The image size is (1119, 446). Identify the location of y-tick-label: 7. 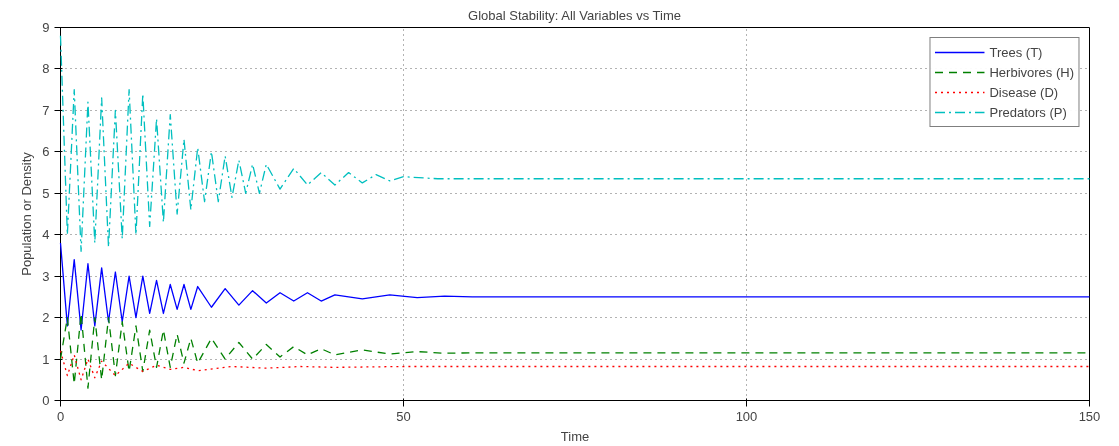
(46, 110).